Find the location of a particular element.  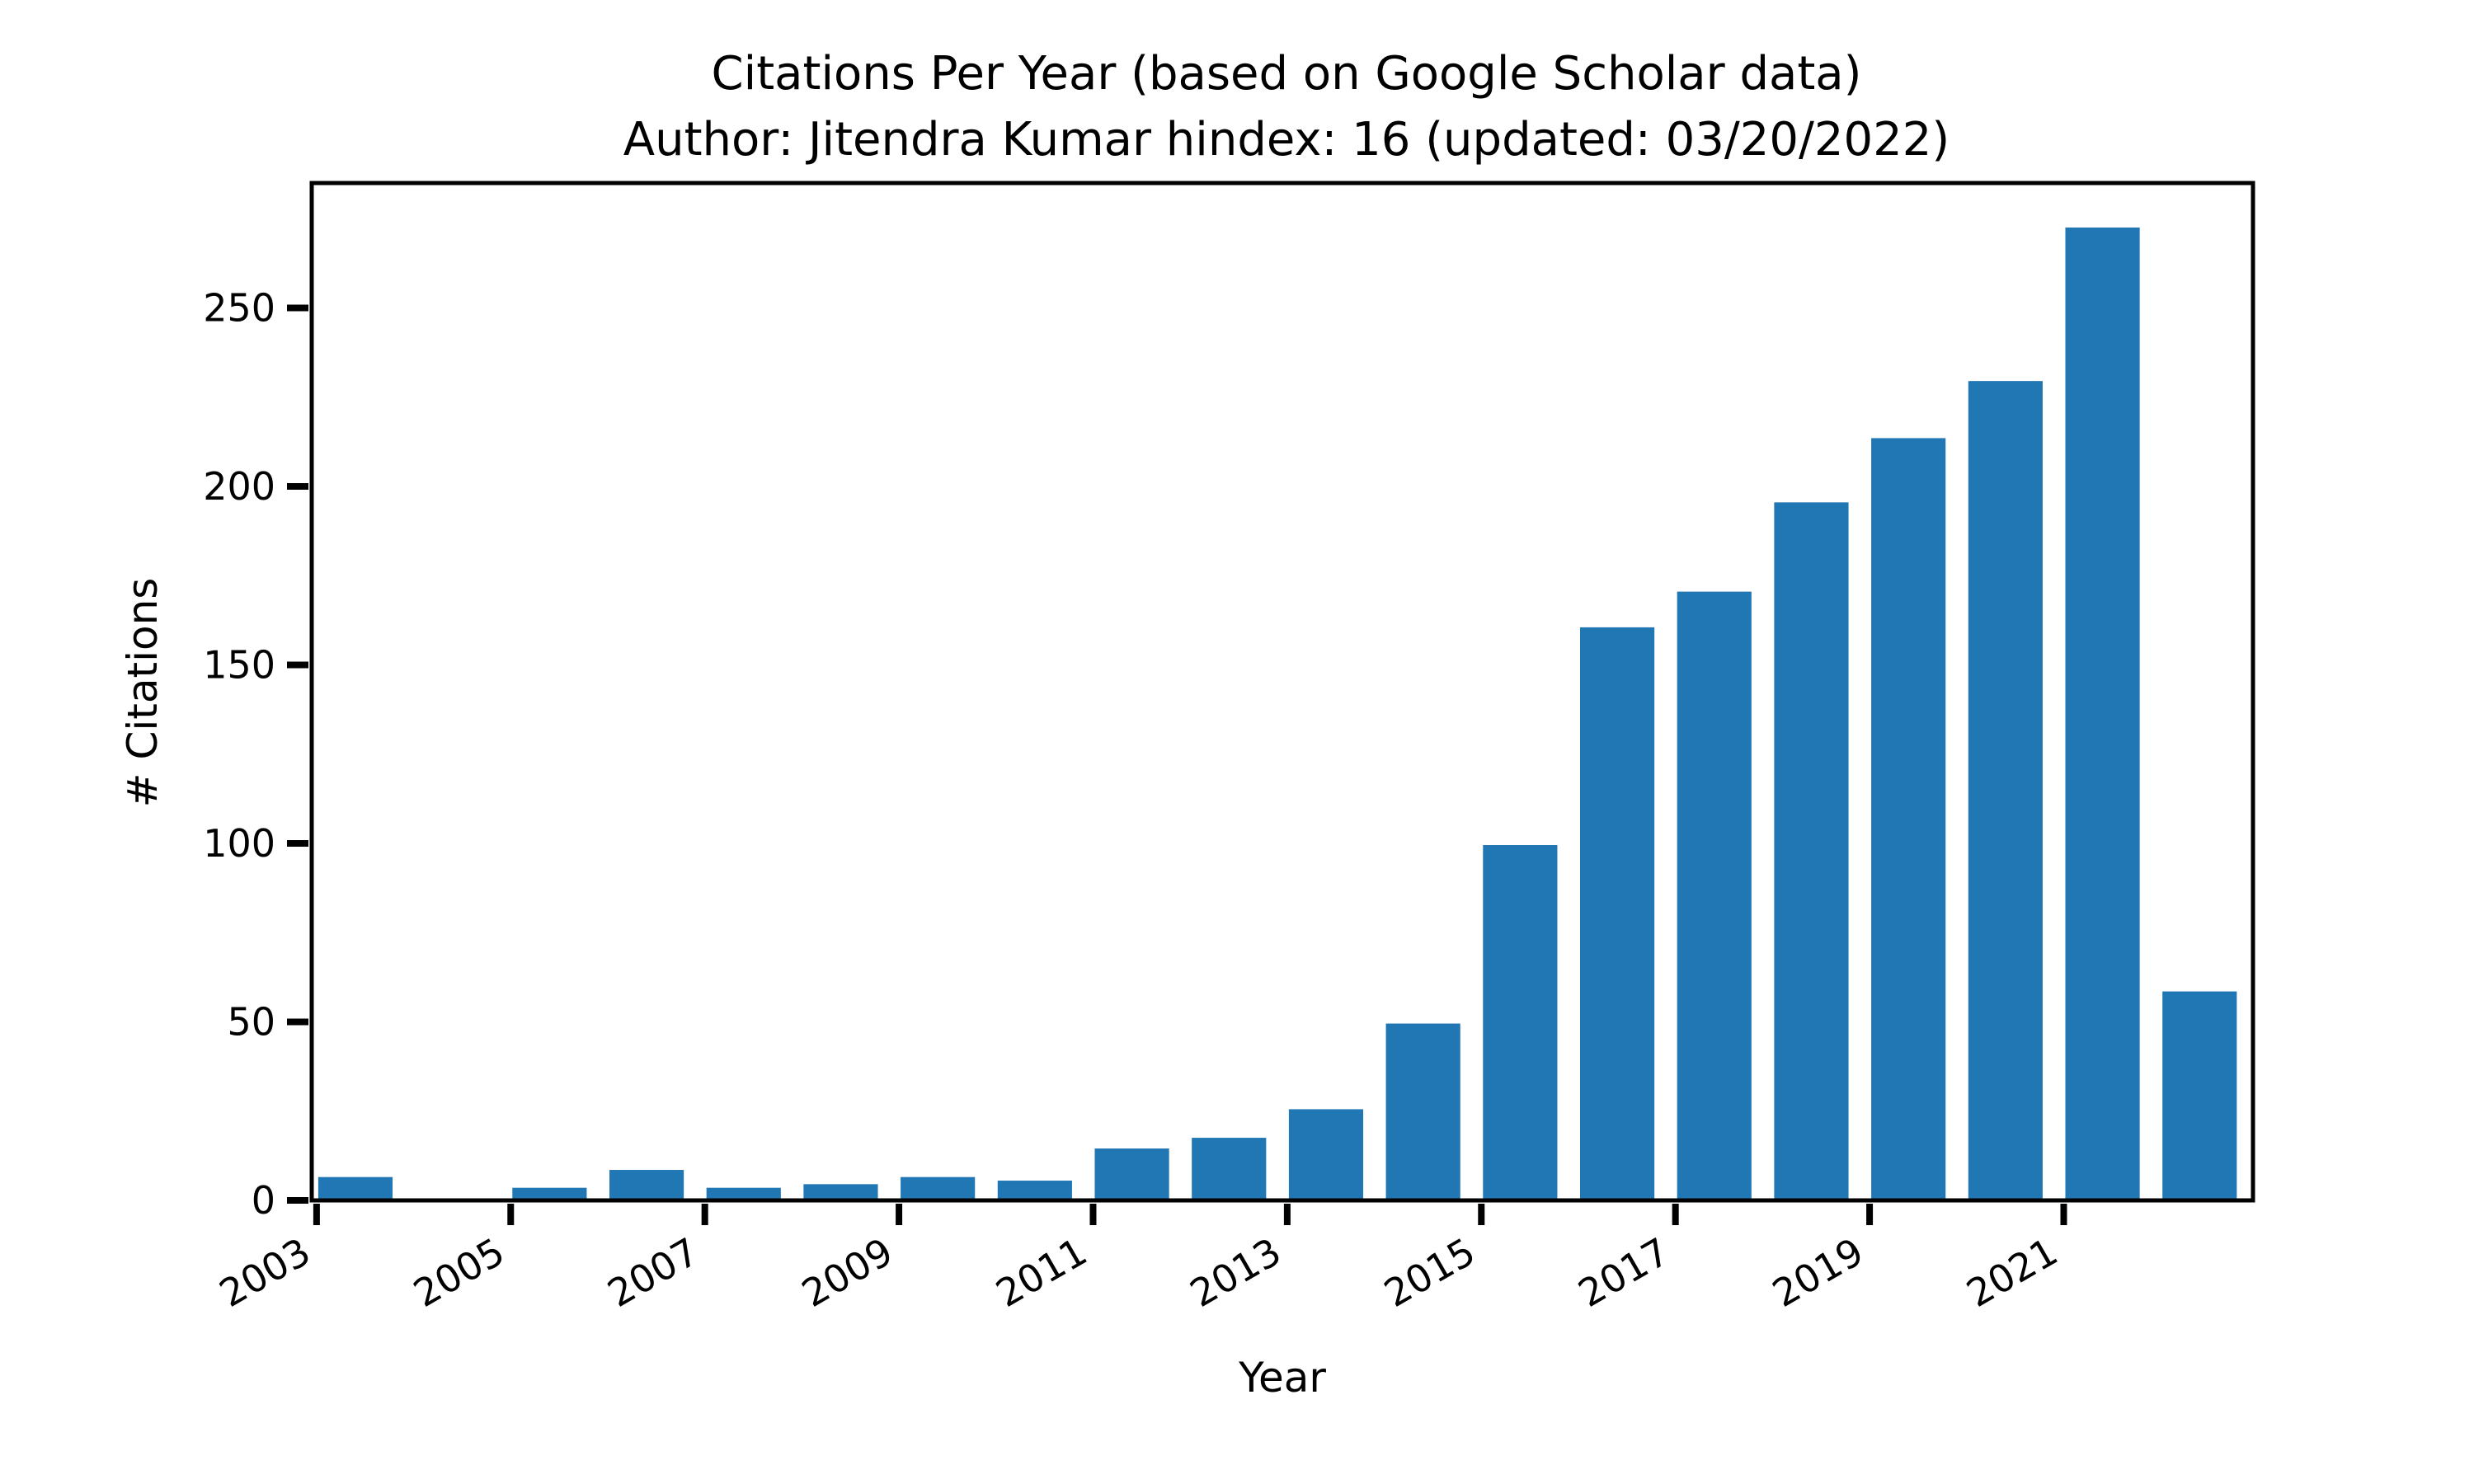

bar-2016 is located at coordinates (1617, 912).